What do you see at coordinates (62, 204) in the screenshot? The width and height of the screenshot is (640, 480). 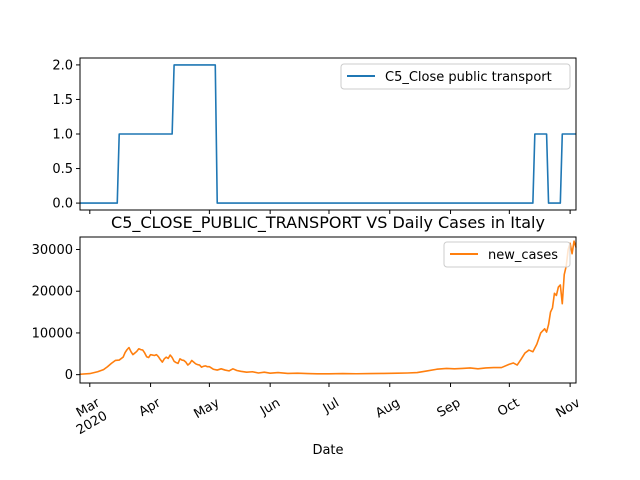 I see `top-y-tick-label-0: 0.0` at bounding box center [62, 204].